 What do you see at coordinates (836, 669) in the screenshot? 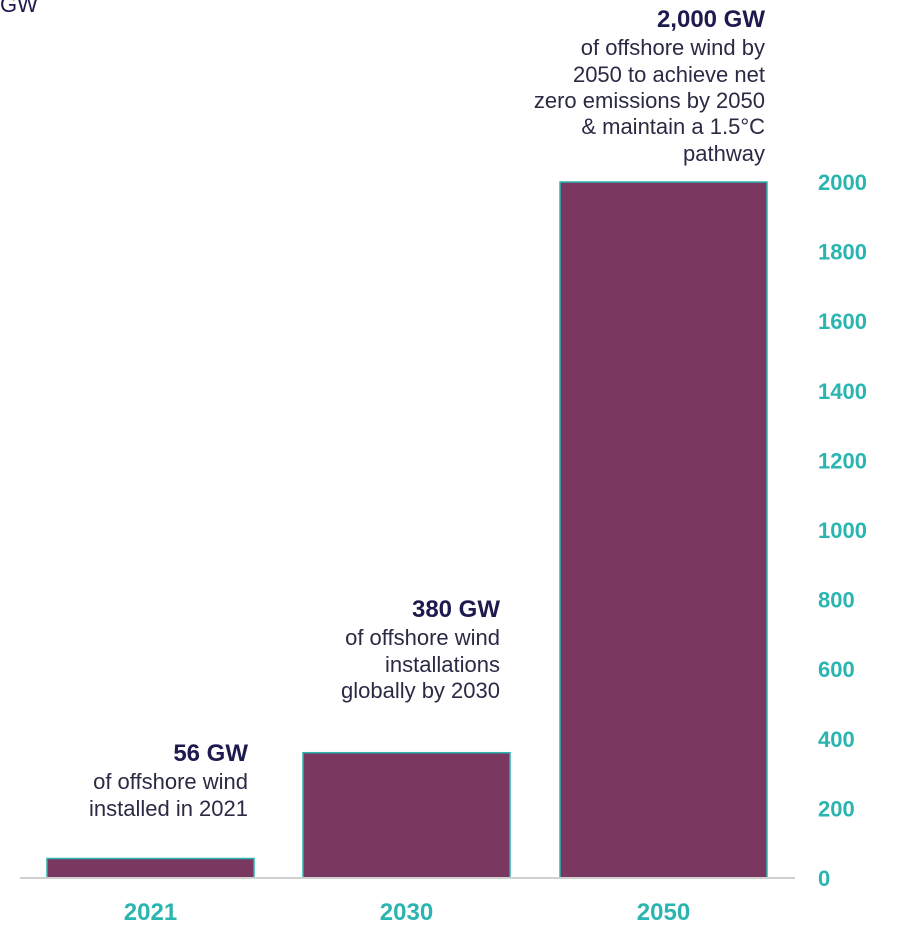
I see `y-tick-label: 600` at bounding box center [836, 669].